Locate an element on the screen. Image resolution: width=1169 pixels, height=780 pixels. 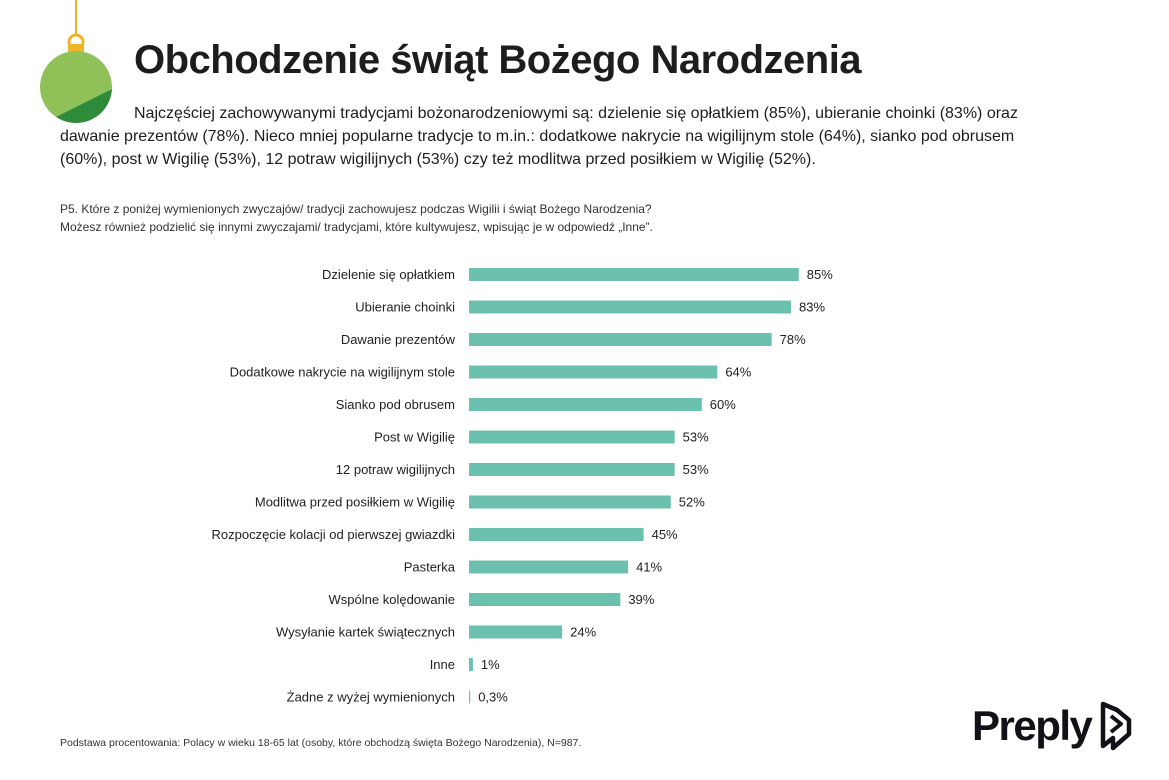
value-label: 64% is located at coordinates (738, 372).